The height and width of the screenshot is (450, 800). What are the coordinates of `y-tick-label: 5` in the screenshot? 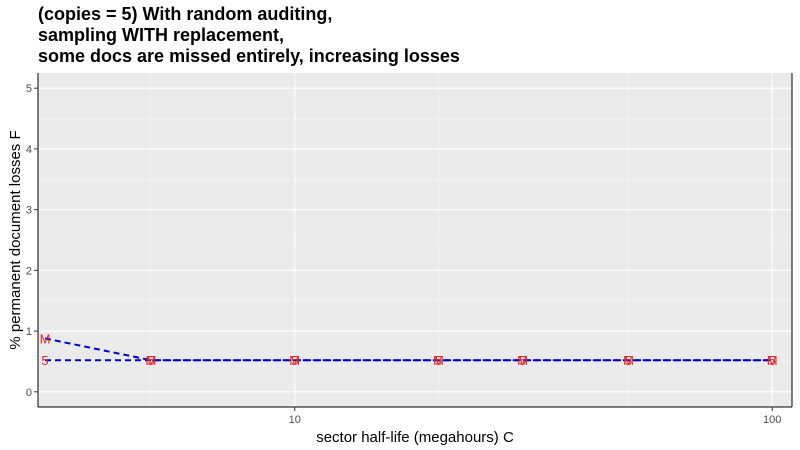 It's located at (29, 89).